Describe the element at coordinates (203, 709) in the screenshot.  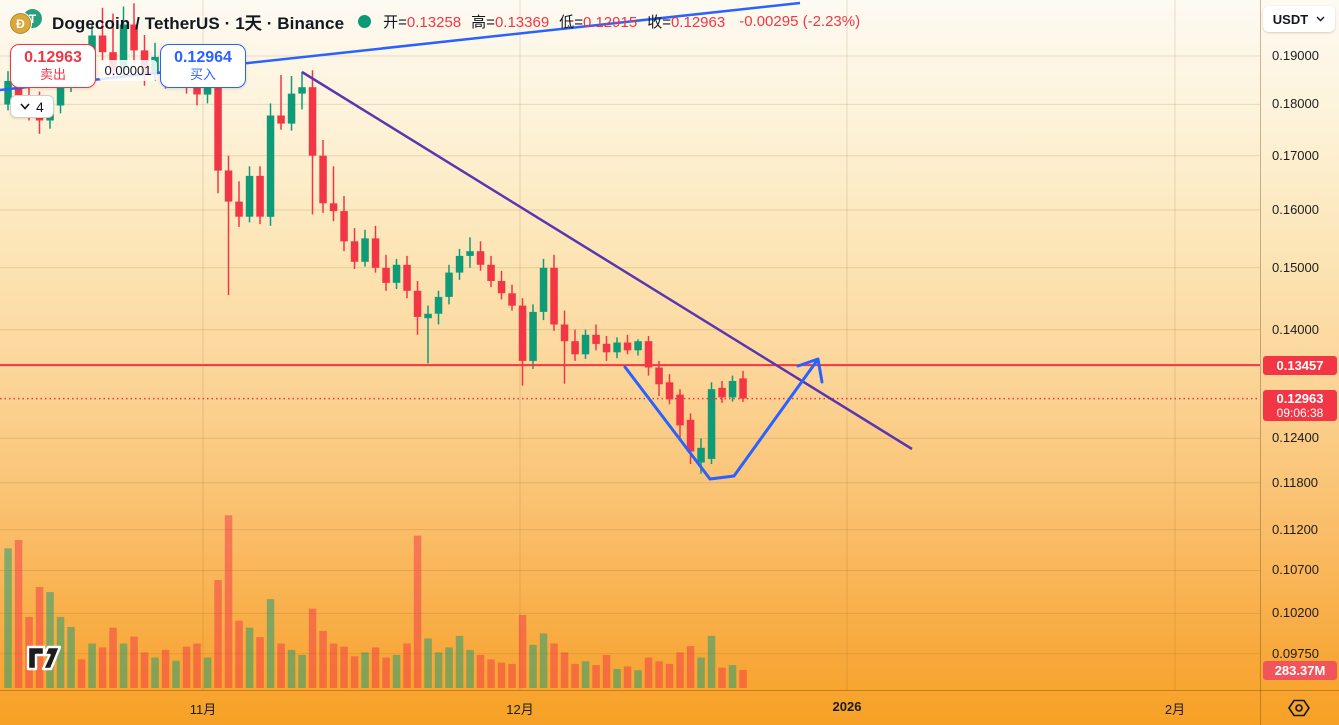
I see `time-axis-label: 11月` at that location.